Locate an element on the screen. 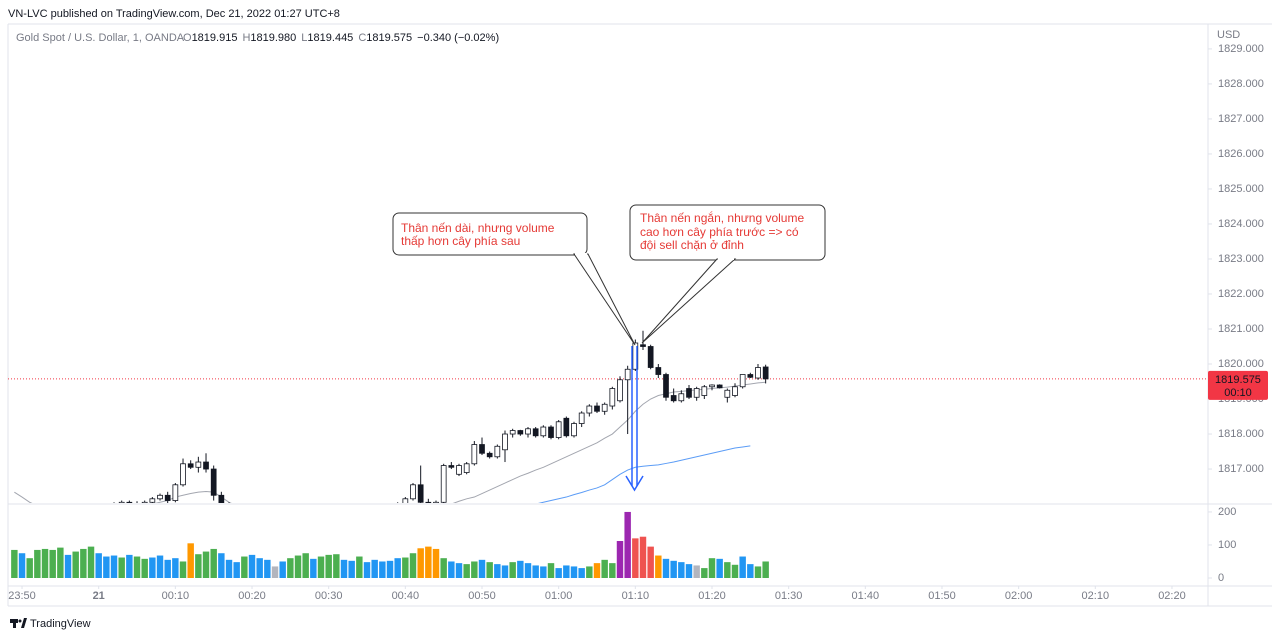 The height and width of the screenshot is (639, 1280). y-tick-label: 1817.000 is located at coordinates (1241, 469).